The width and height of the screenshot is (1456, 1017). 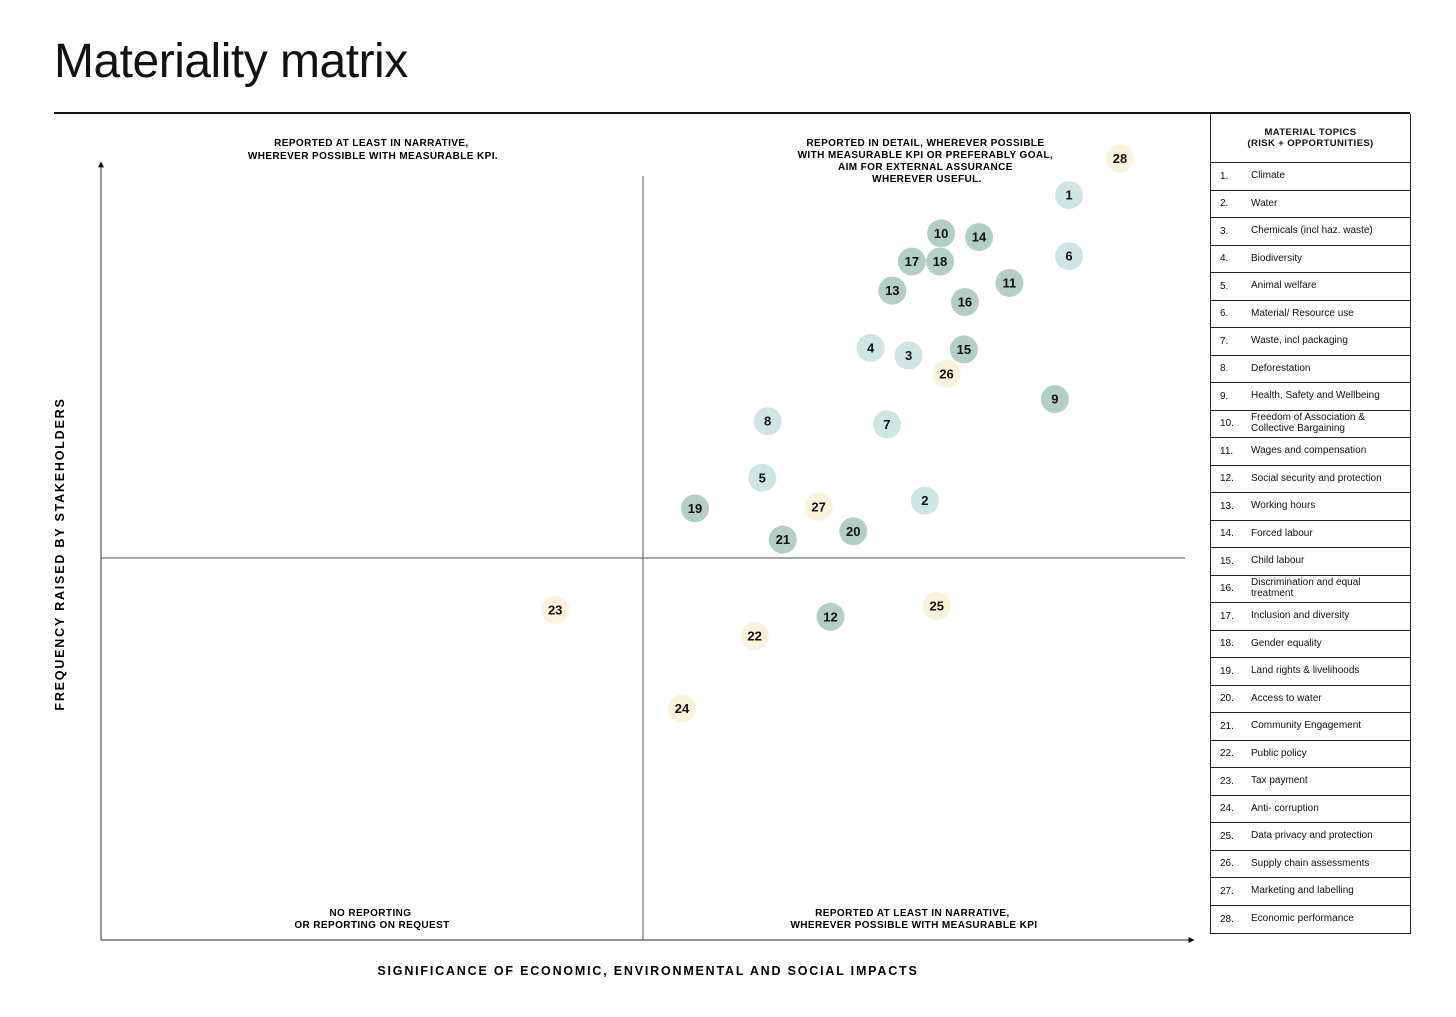 What do you see at coordinates (1224, 231) in the screenshot?
I see `legend-item-number: 3.` at bounding box center [1224, 231].